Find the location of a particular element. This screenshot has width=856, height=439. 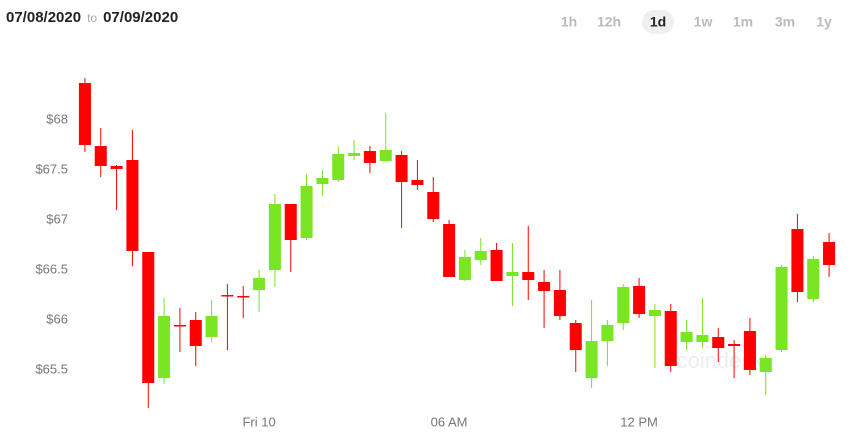

range-button: 1m is located at coordinates (743, 22).